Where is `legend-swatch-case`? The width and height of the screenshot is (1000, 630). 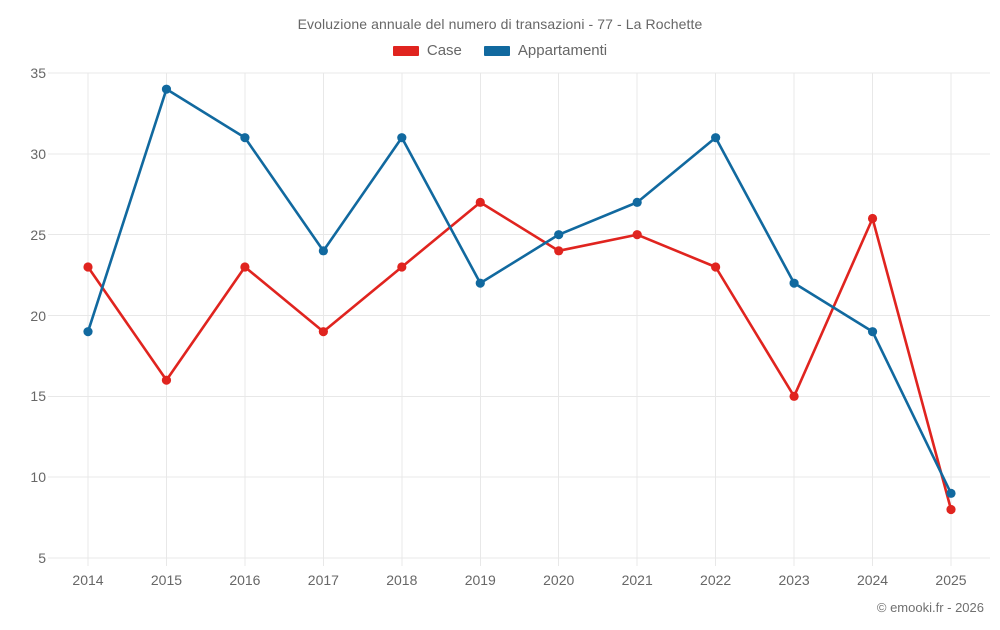 legend-swatch-case is located at coordinates (405, 50).